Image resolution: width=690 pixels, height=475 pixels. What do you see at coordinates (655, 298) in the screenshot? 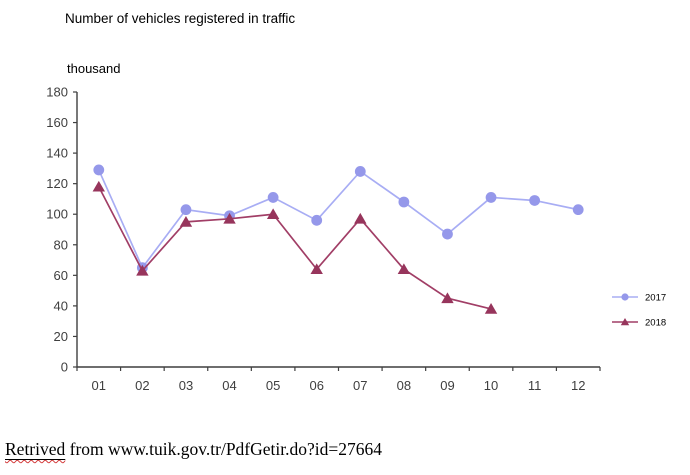
I see `legend-label-2017: 2017` at bounding box center [655, 298].